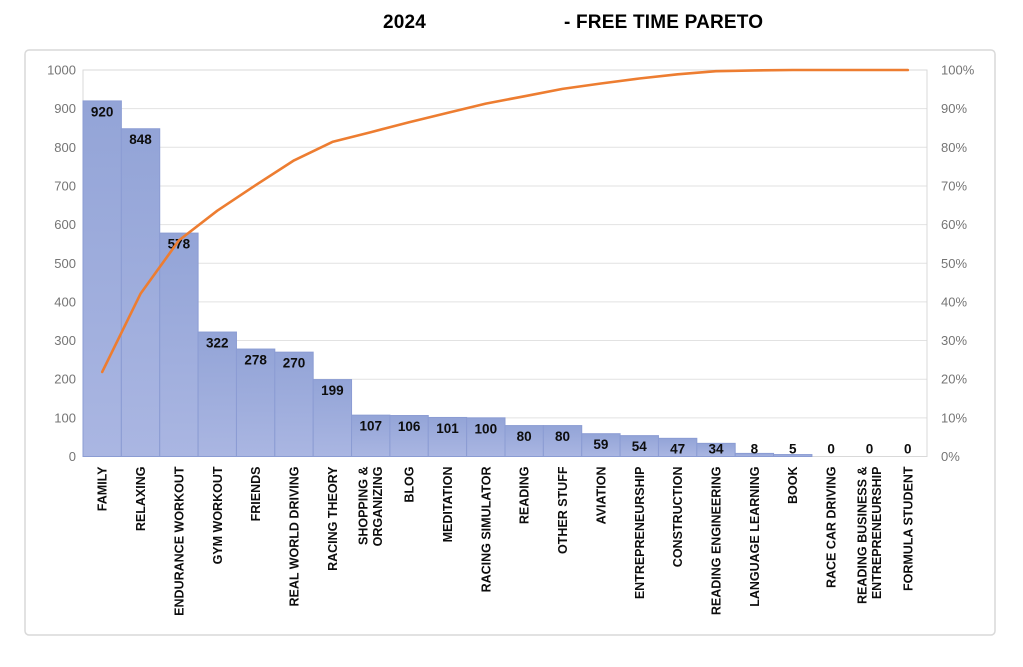 The image size is (1023, 667). Describe the element at coordinates (256, 494) in the screenshot. I see `category-label-friends: FRIENDS` at that location.